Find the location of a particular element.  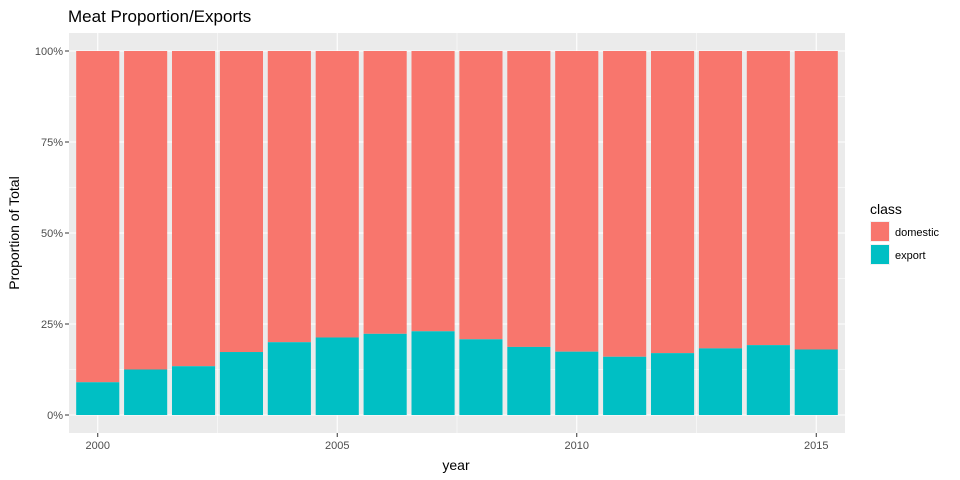

x-axis: 2000 2005 2010 2015 is located at coordinates (457, 442).